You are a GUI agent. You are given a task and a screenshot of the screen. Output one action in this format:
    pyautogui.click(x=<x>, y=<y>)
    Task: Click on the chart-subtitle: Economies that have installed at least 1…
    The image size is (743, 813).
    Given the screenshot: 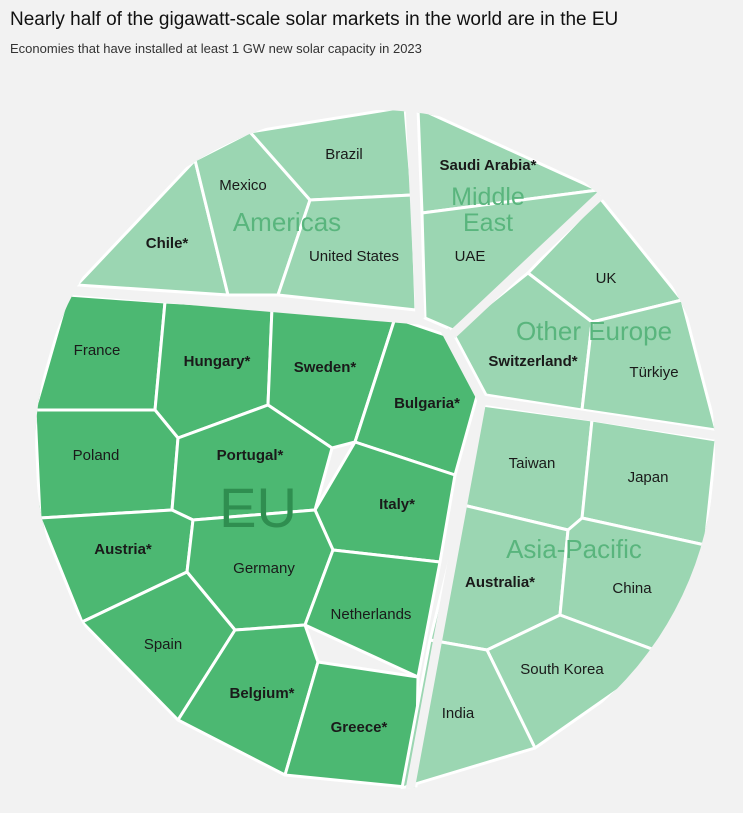 What is the action you would take?
    pyautogui.click(x=216, y=48)
    